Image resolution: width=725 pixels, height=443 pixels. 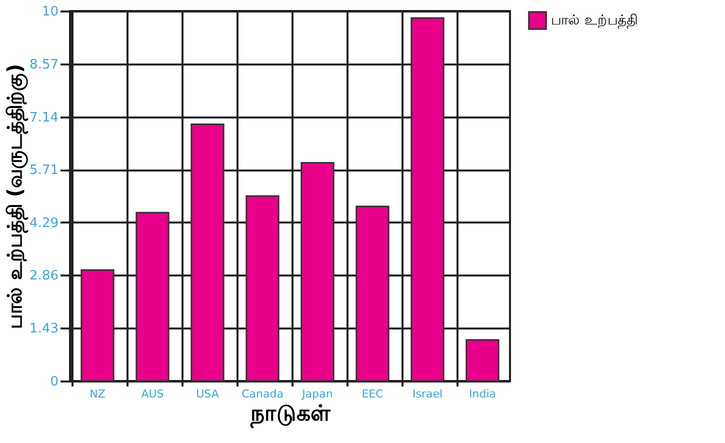 I want to click on legend-label: பால் உற்பத்தி, so click(x=594, y=20).